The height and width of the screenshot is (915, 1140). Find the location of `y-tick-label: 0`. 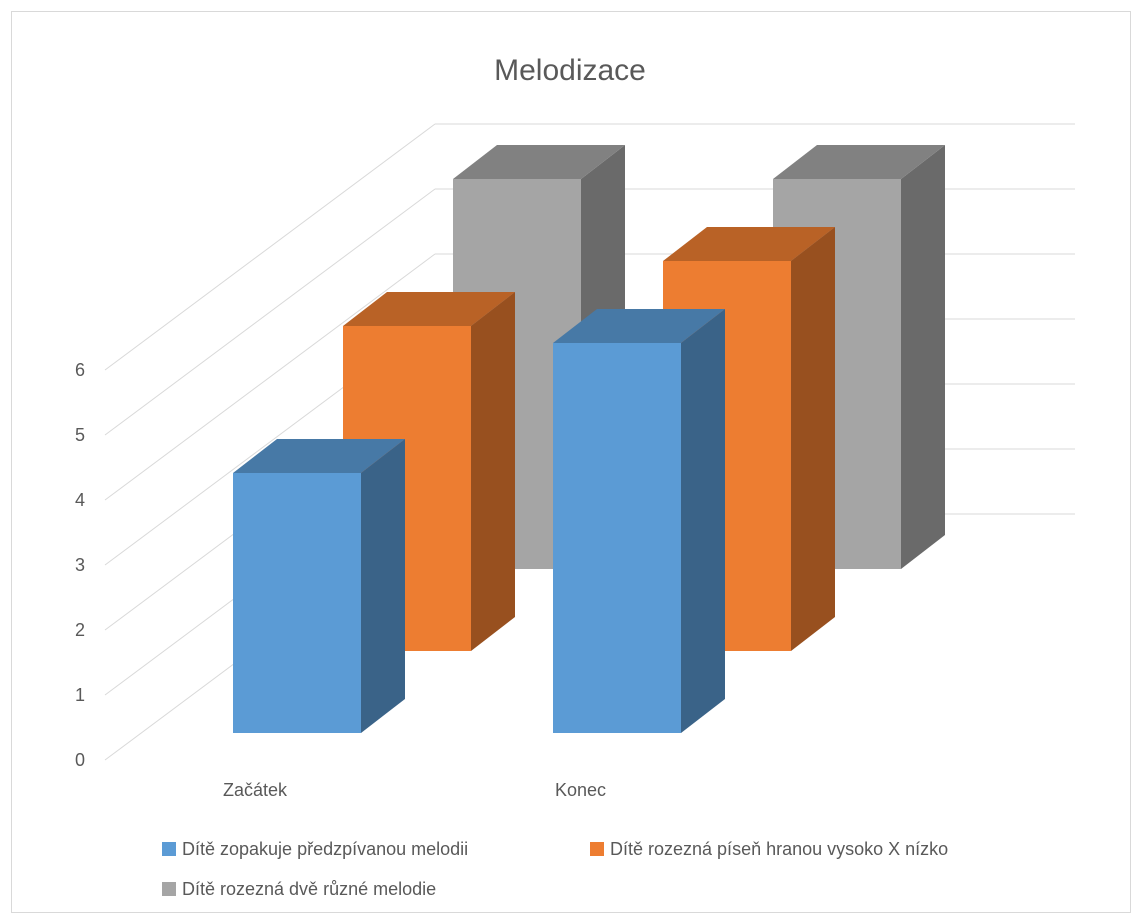

y-tick-label: 0 is located at coordinates (80, 760).